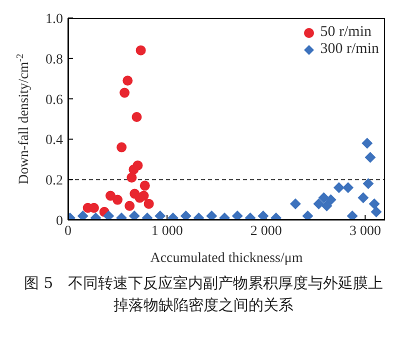 This screenshot has width=407, height=343. What do you see at coordinates (266, 231) in the screenshot?
I see `x-tick-label: 2 000` at bounding box center [266, 231].